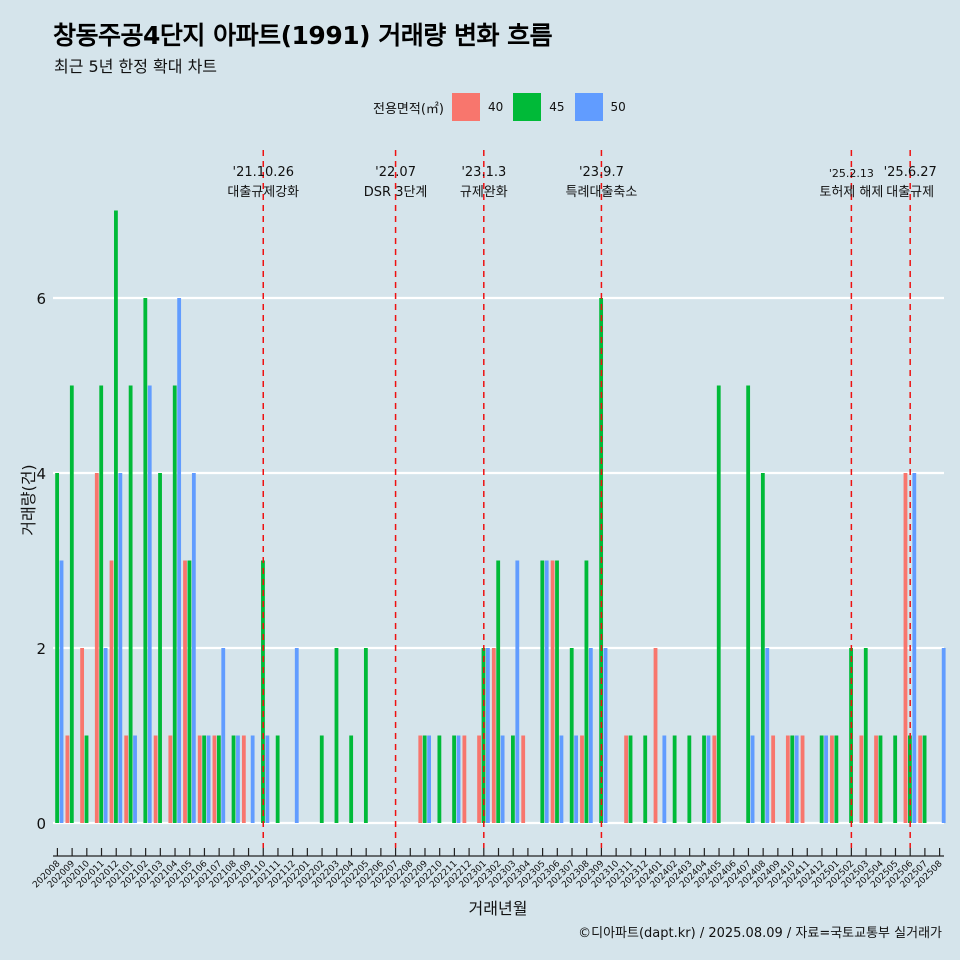  Describe the element at coordinates (396, 192) in the screenshot. I see `event-name-label: DSR 3단계` at that location.